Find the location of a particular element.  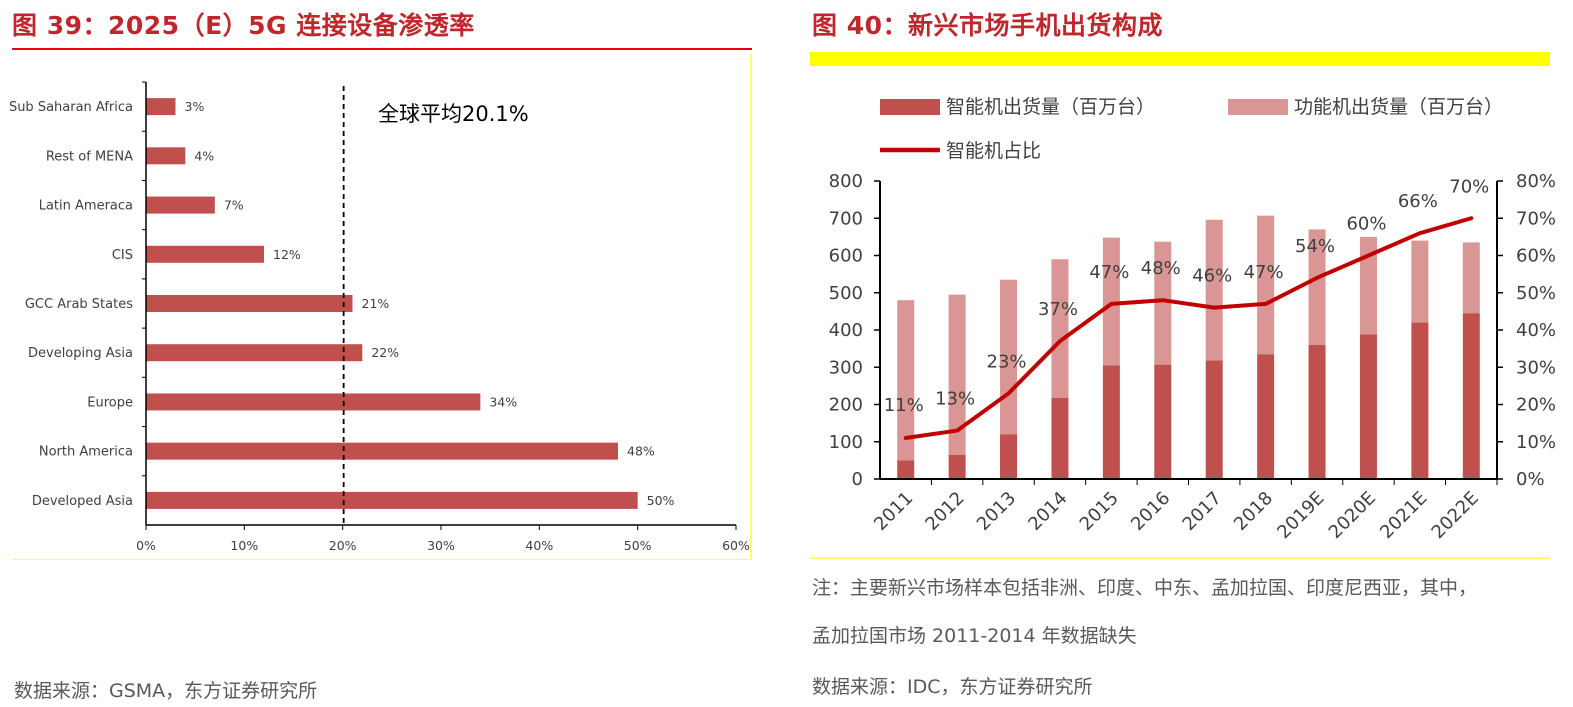

x-tick-label-40: 2022E is located at coordinates (1455, 515).